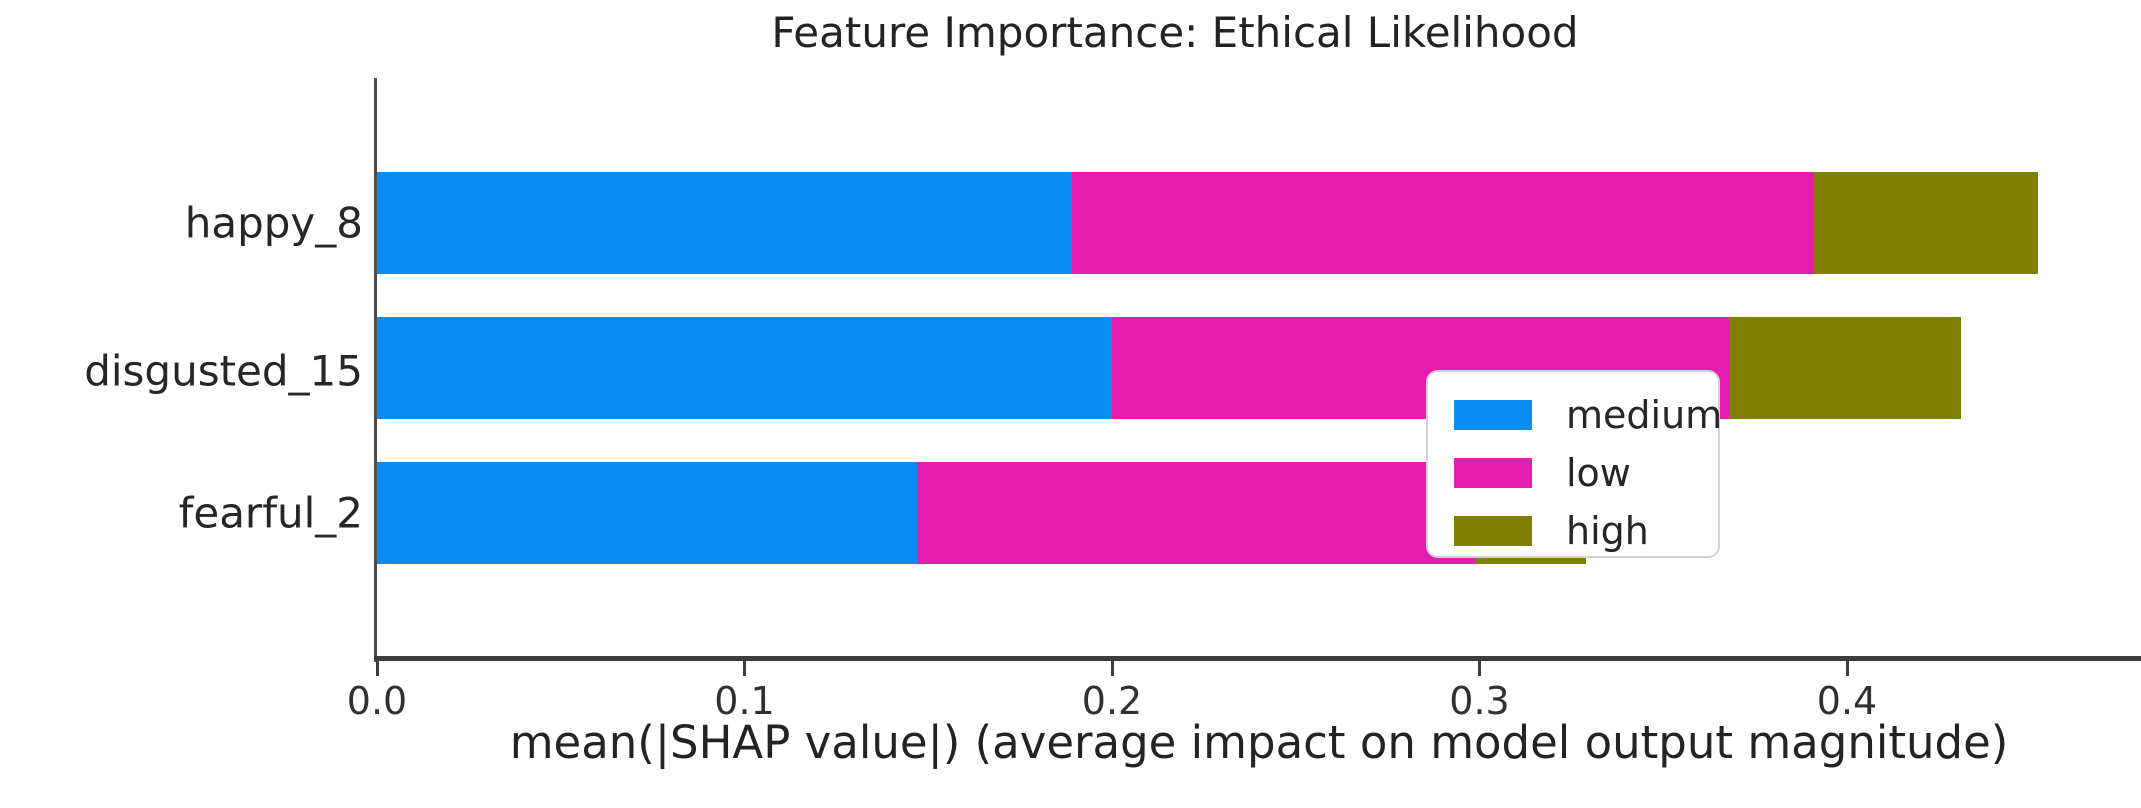  Describe the element at coordinates (1644, 415) in the screenshot. I see `legend-label-medium: medium` at that location.